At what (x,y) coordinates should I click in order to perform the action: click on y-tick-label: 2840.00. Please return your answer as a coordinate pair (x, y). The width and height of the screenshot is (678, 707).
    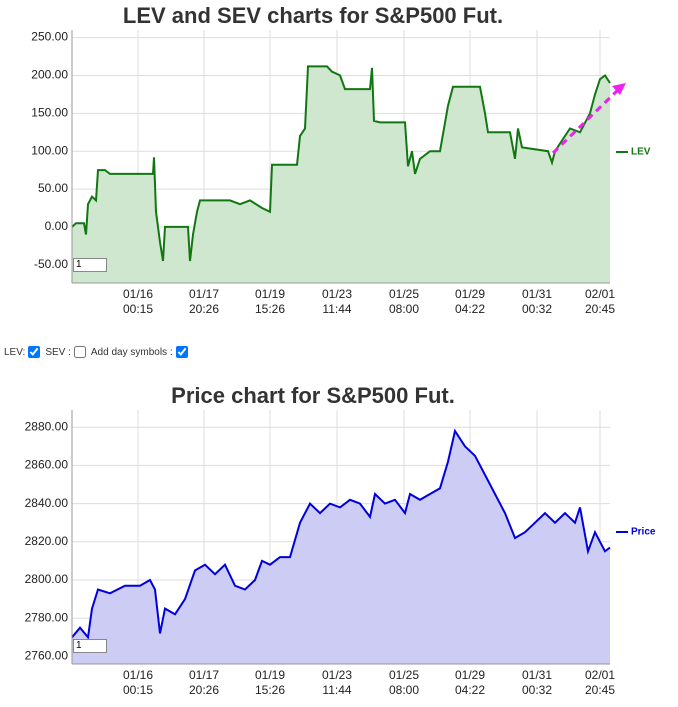
    Looking at the image, I should click on (47, 503).